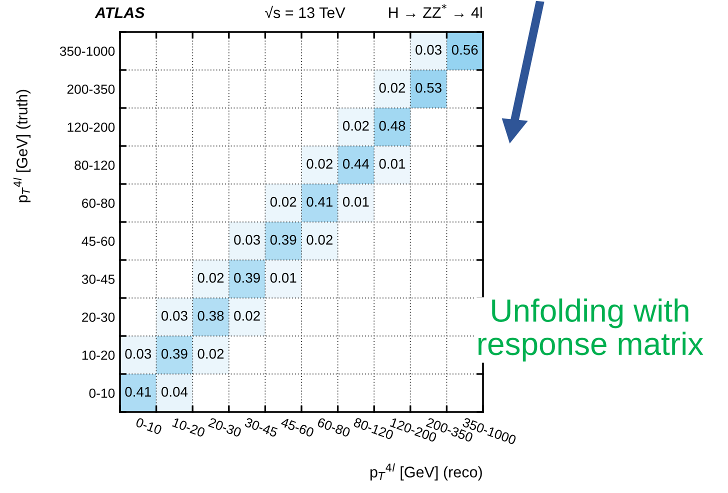  I want to click on y-tick-label: 80-120, so click(94, 165).